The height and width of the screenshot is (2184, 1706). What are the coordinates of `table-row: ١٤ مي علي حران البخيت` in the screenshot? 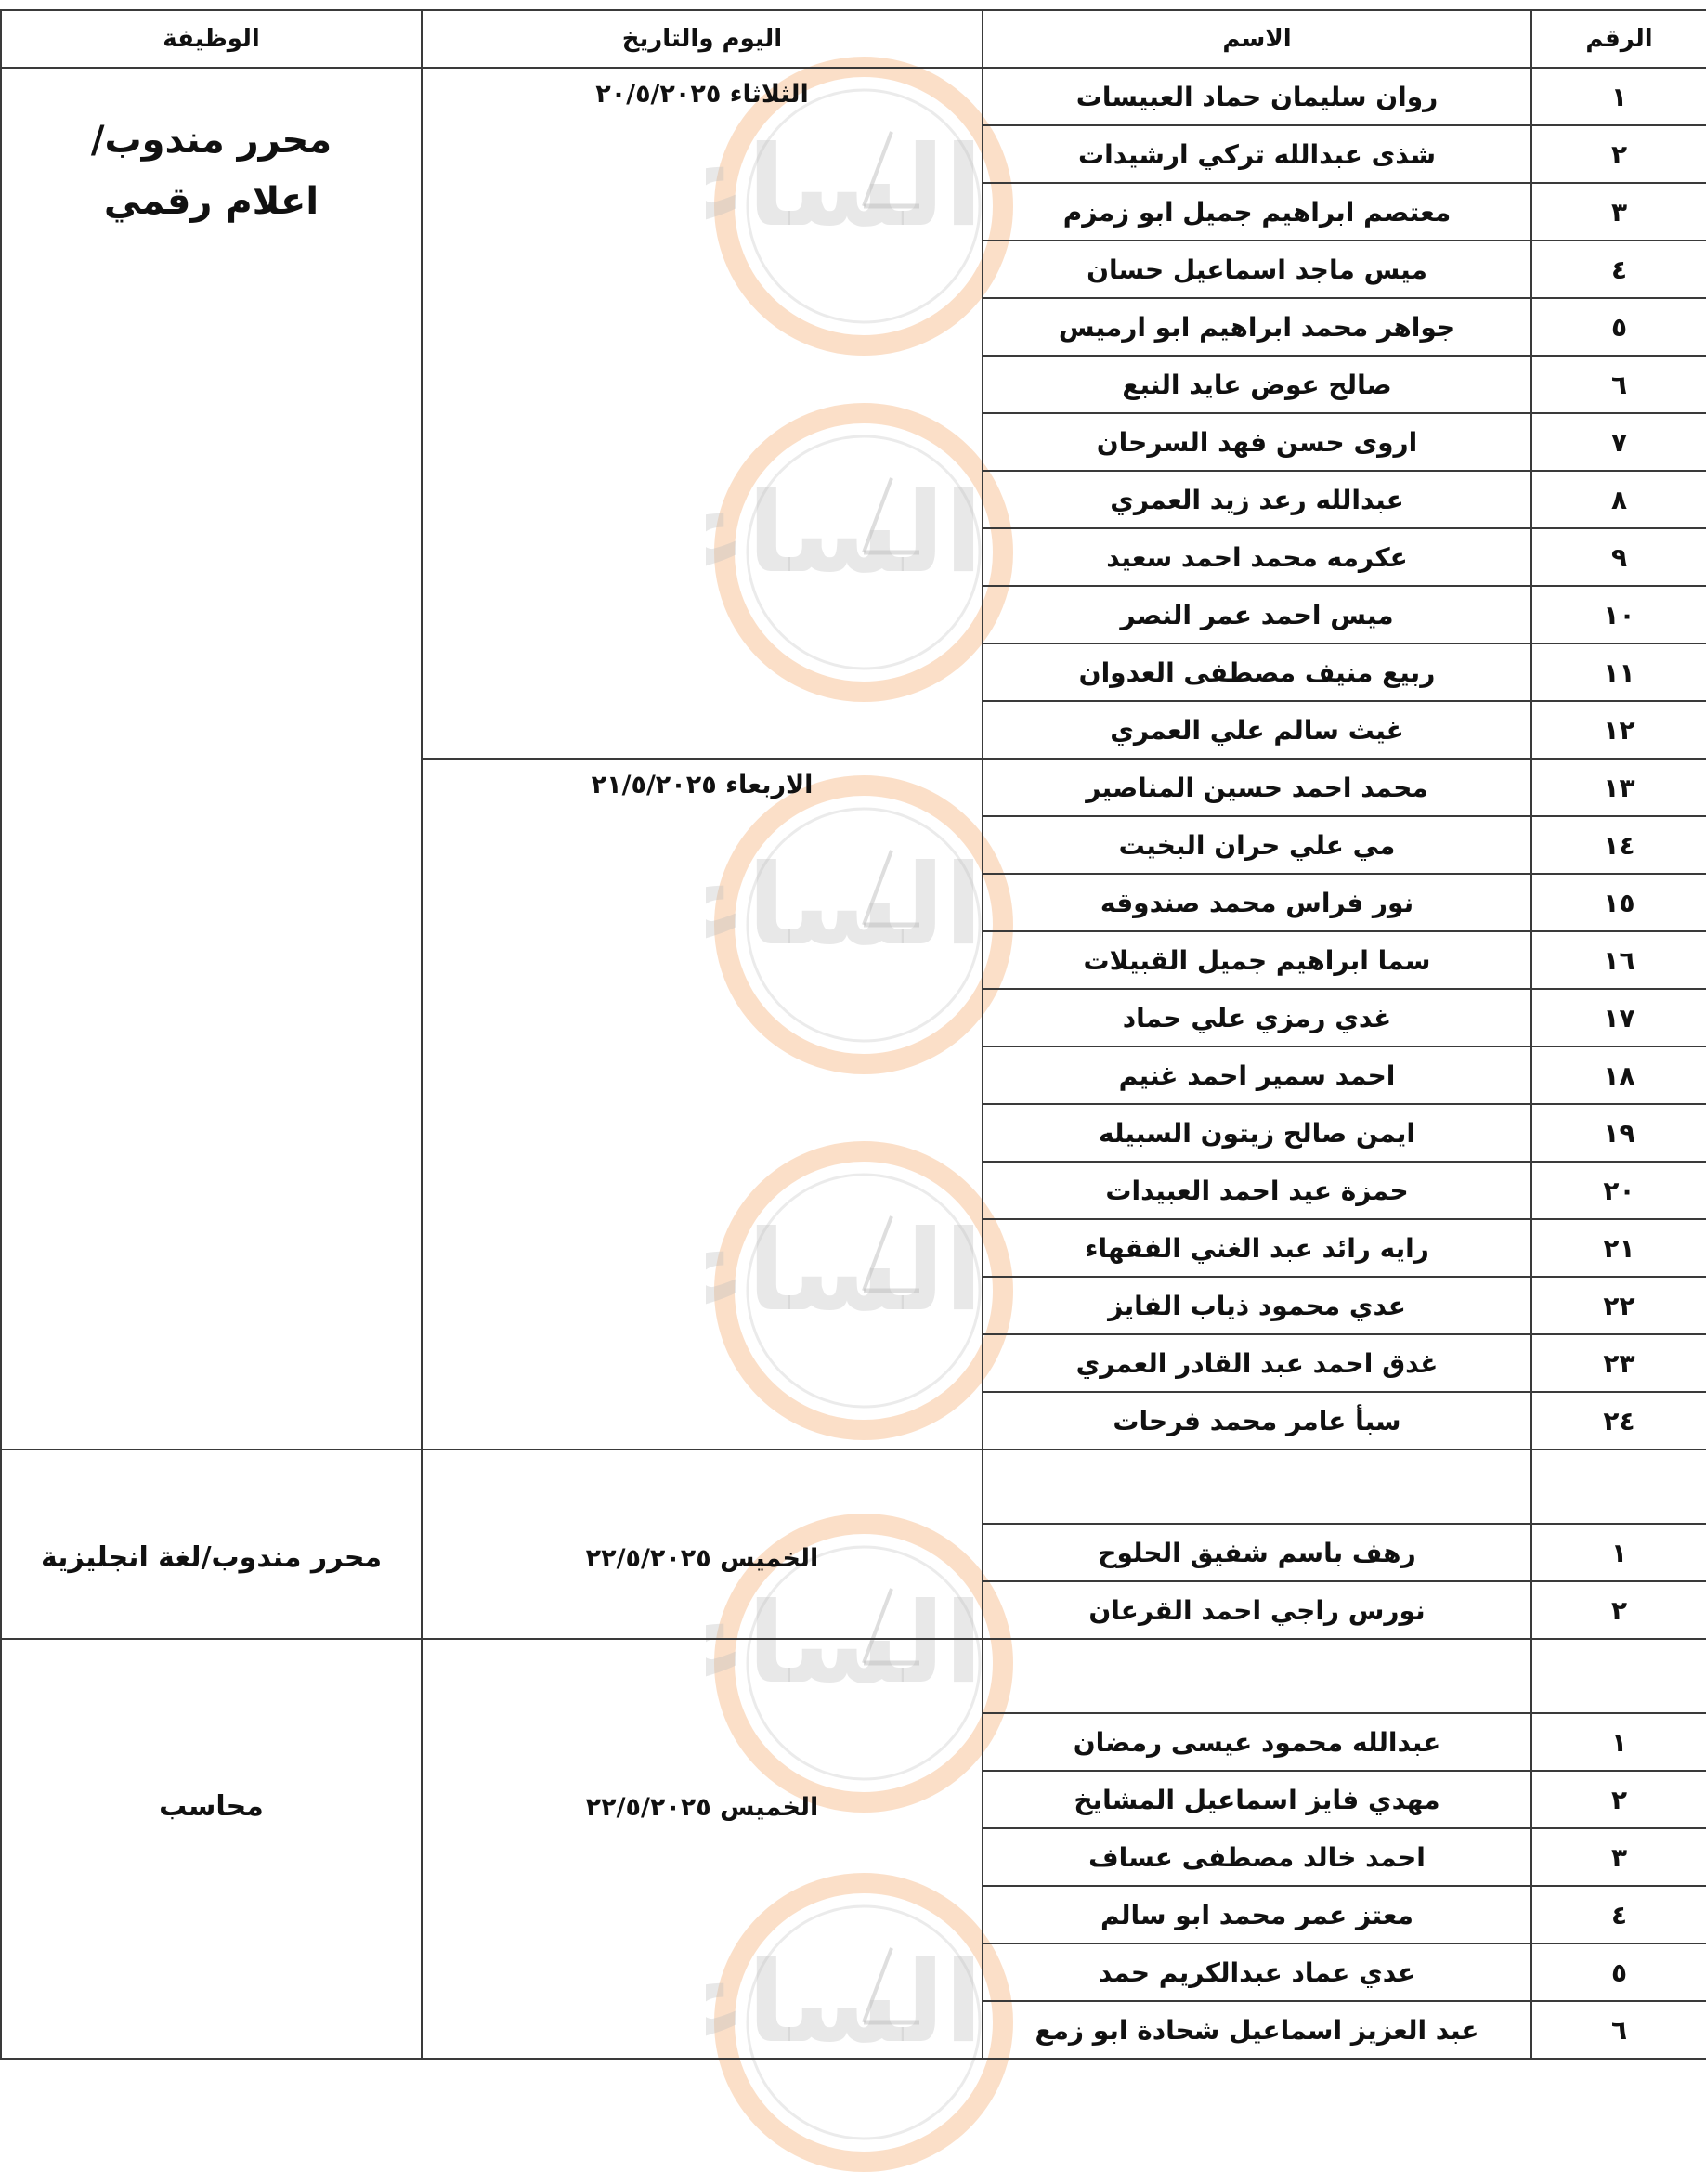 It's located at (853, 845).